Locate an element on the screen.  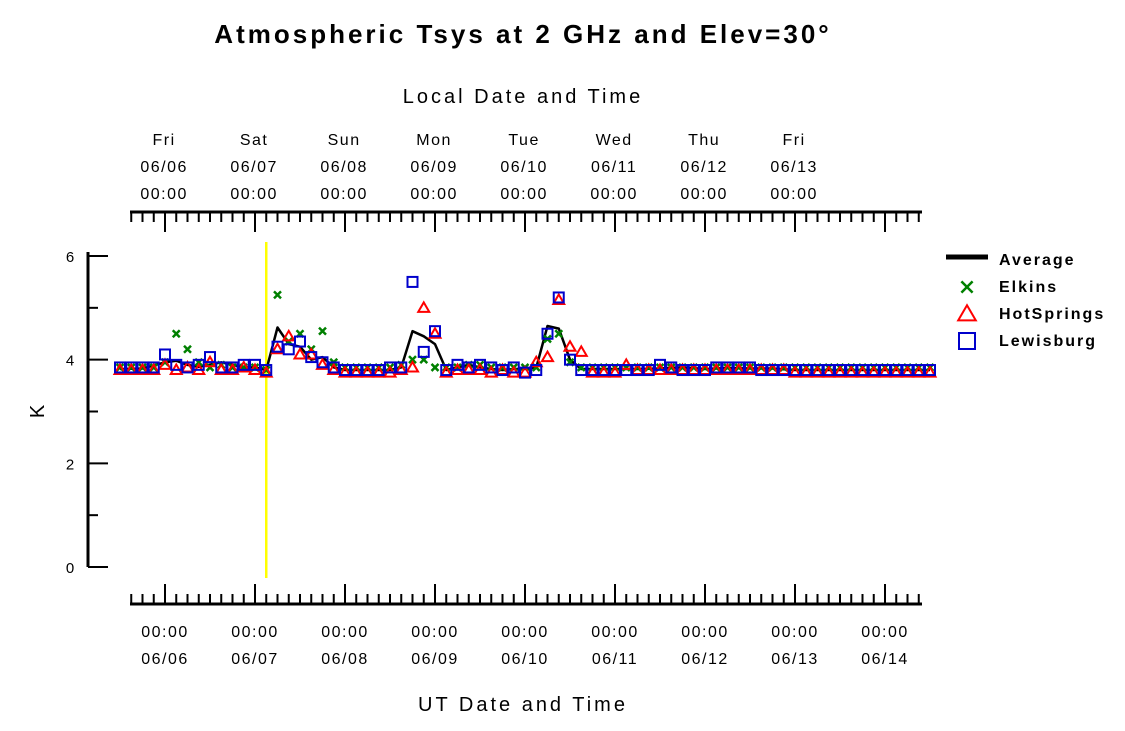
average-line is located at coordinates (524, 348).